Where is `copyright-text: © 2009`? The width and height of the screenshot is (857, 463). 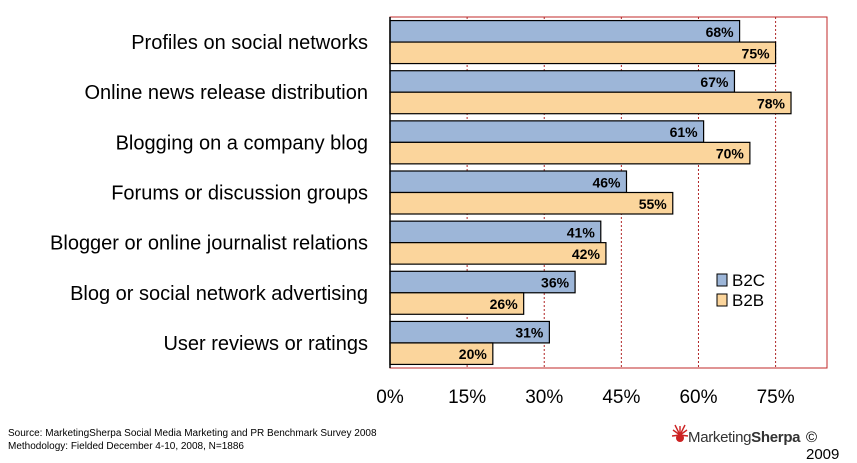
copyright-text: © 2009 is located at coordinates (823, 446).